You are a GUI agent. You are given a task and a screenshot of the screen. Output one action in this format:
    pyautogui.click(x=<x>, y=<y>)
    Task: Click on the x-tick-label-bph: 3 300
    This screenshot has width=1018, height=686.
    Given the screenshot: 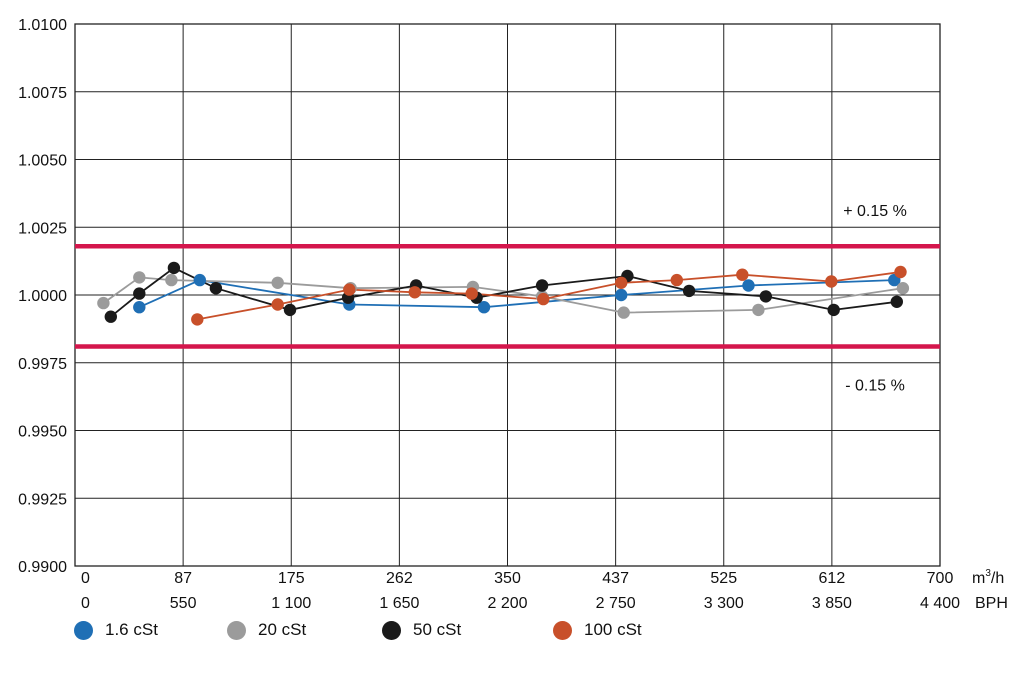 What is the action you would take?
    pyautogui.click(x=724, y=602)
    